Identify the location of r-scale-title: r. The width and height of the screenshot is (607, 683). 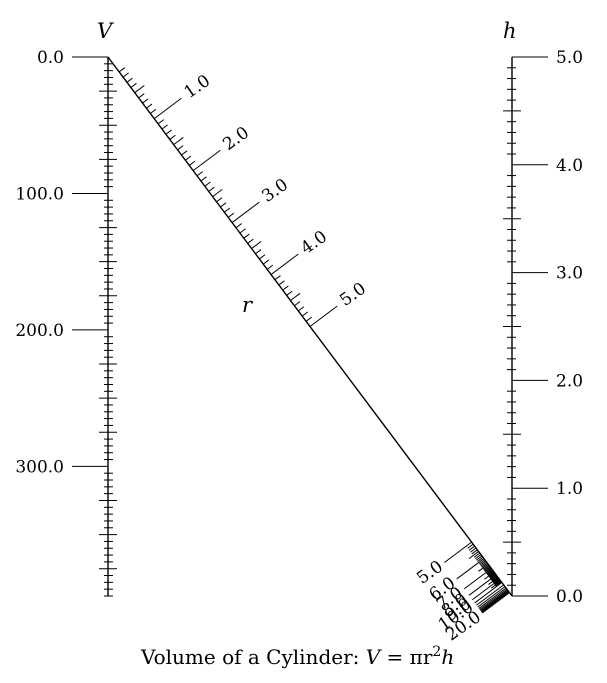
(248, 305).